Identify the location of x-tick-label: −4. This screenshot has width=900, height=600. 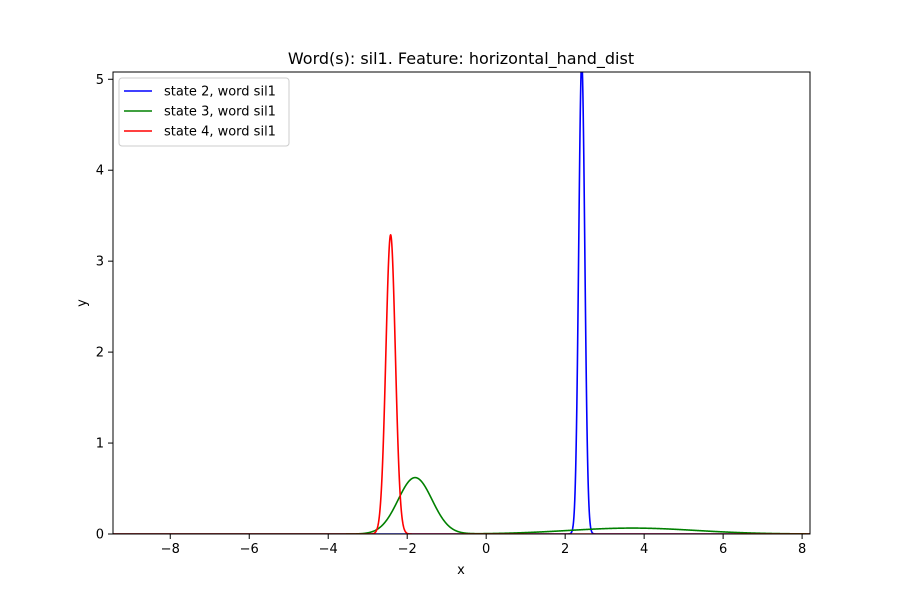
(328, 549).